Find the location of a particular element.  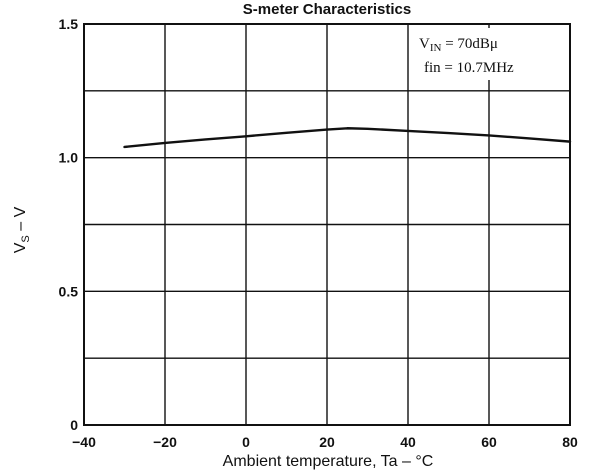

x-tick-label: 20 is located at coordinates (327, 442).